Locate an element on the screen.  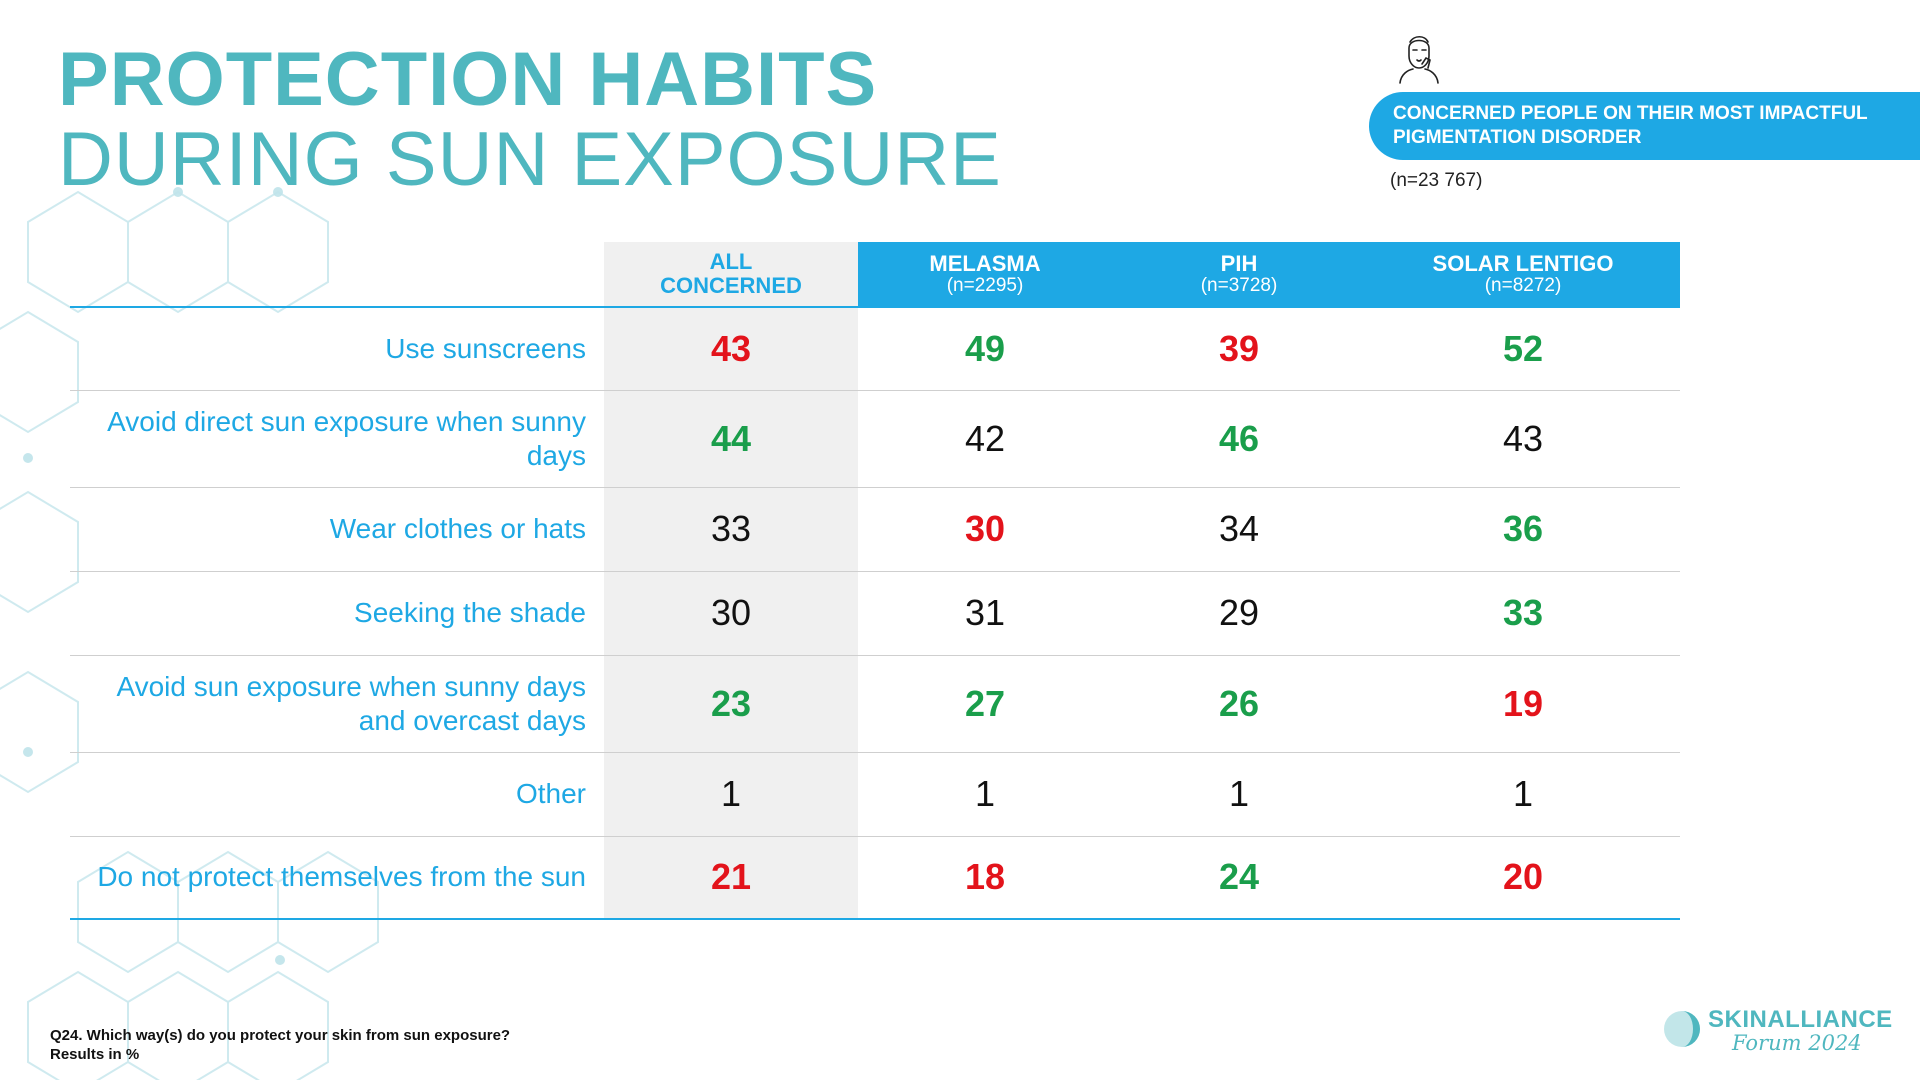
value-cell-all-concerned: 43 is located at coordinates (731, 348).